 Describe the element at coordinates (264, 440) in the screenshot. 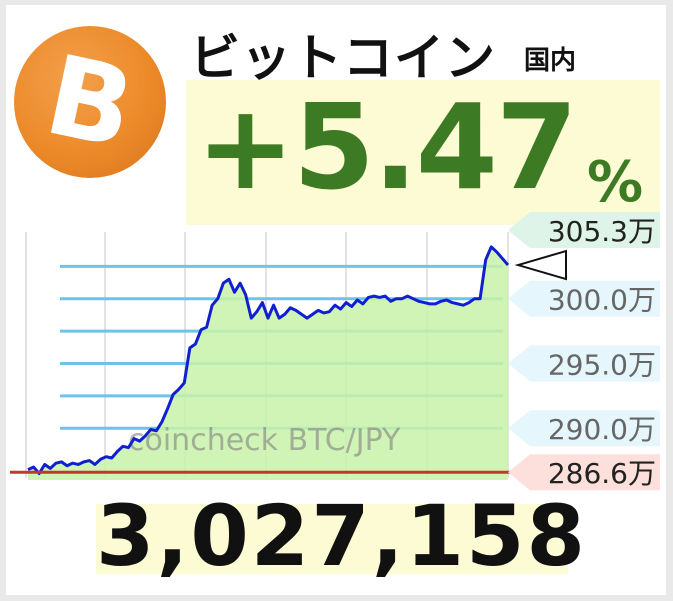

I see `watermark-label: coincheck BTC/JPY` at that location.